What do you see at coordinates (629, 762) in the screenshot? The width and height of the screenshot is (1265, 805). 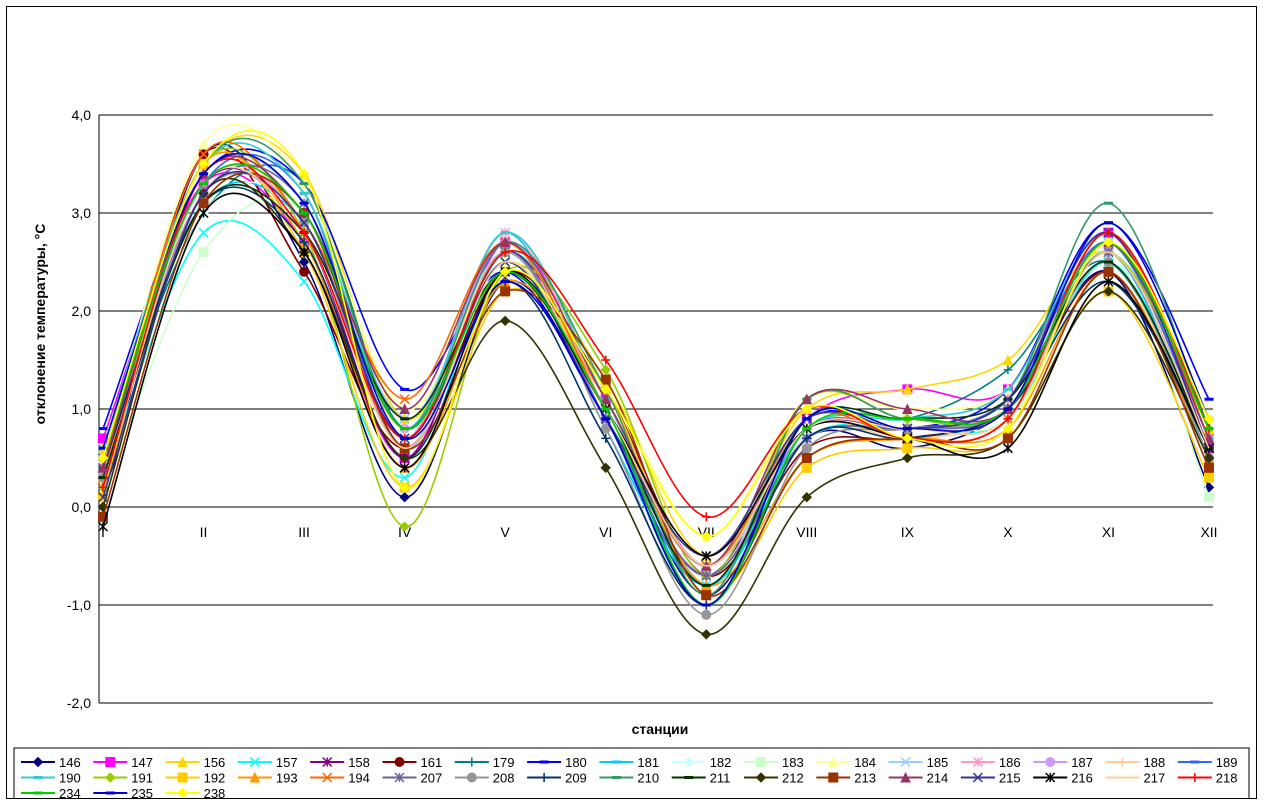 I see `legend-item: 181` at bounding box center [629, 762].